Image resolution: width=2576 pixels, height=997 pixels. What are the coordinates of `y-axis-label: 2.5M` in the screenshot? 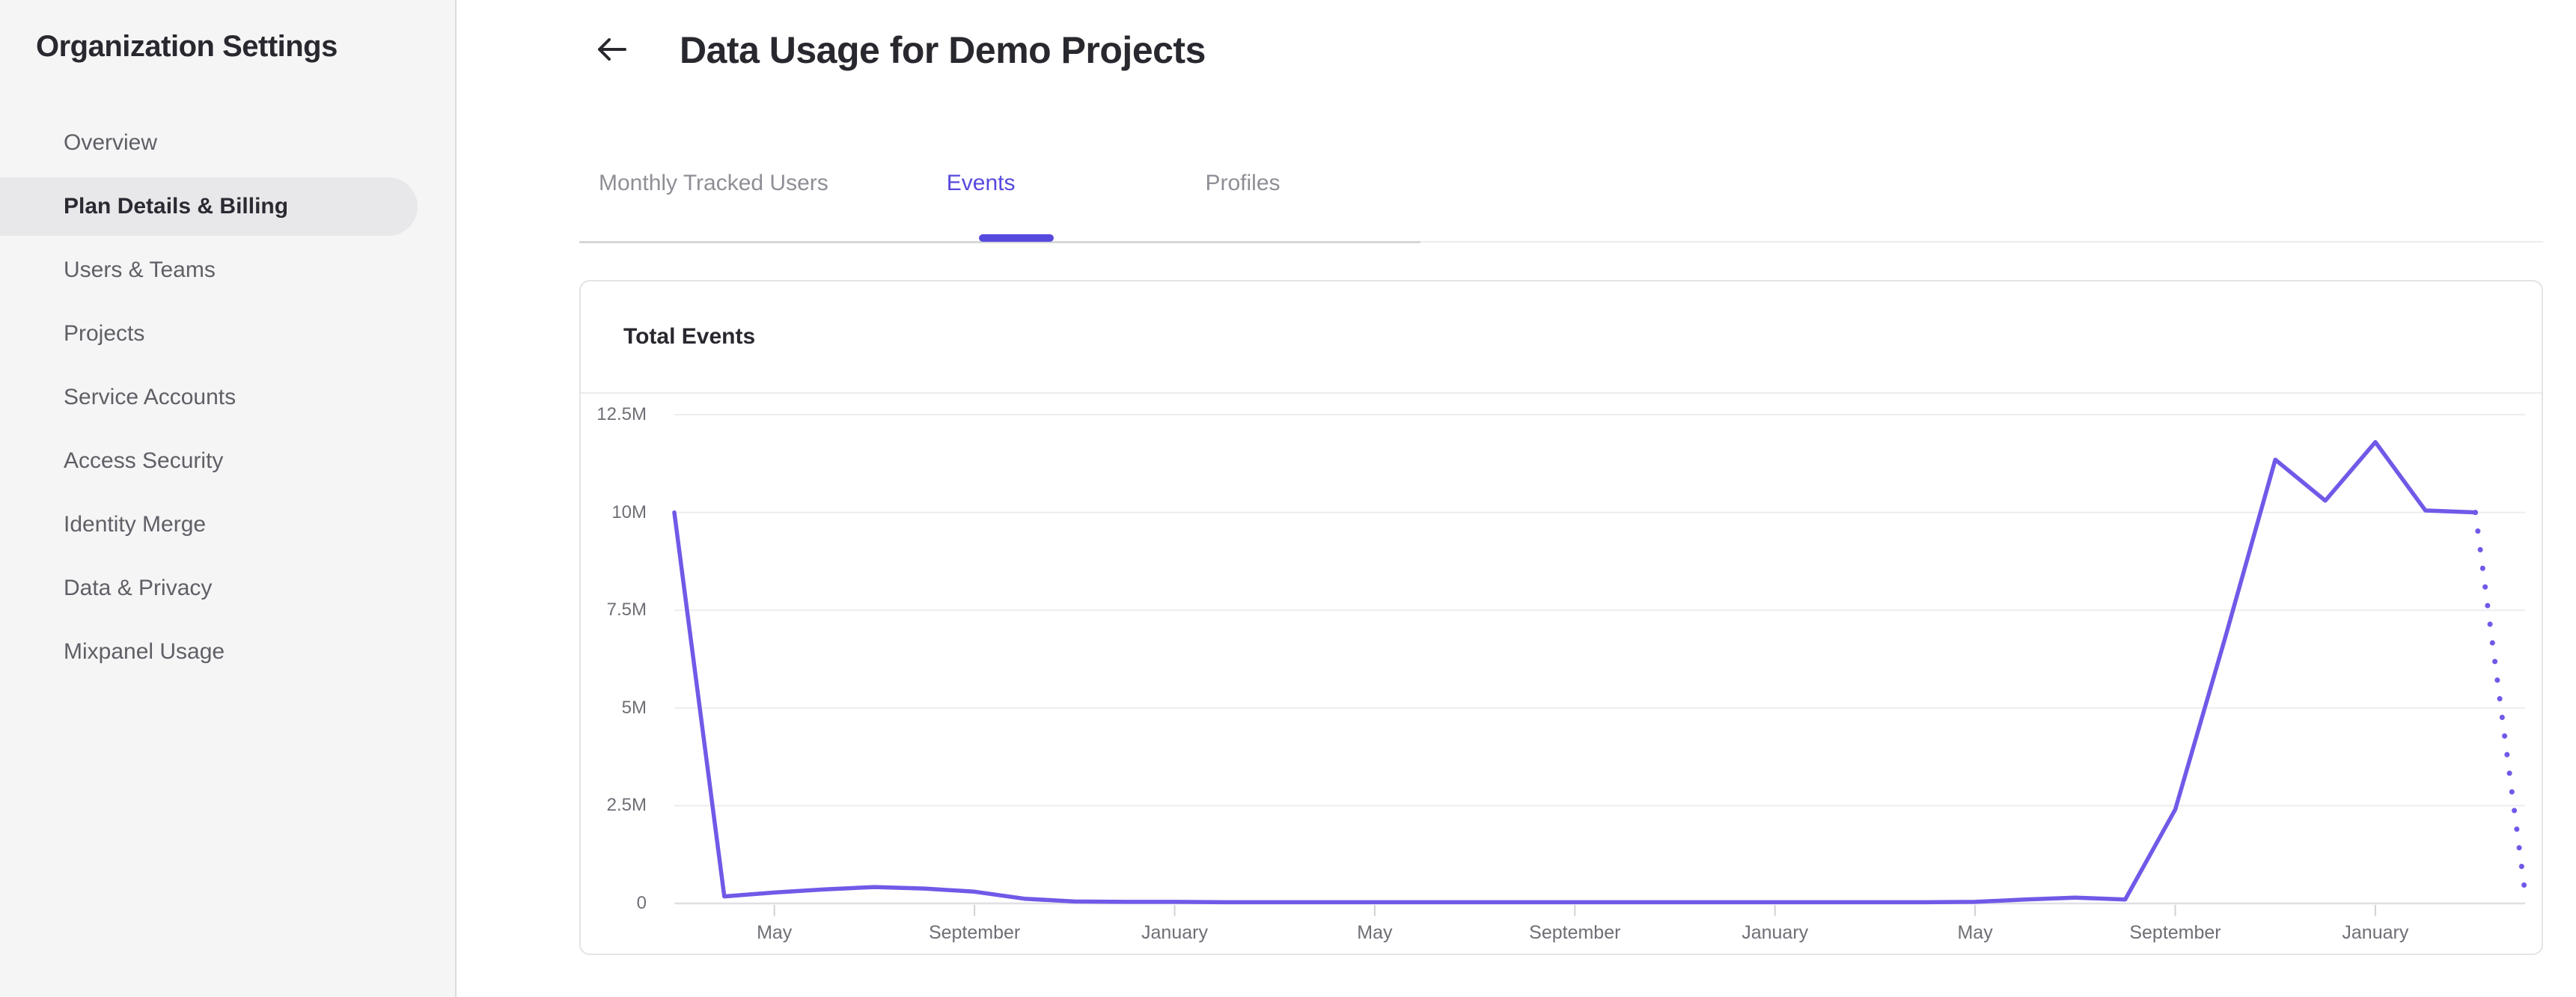 It's located at (626, 805).